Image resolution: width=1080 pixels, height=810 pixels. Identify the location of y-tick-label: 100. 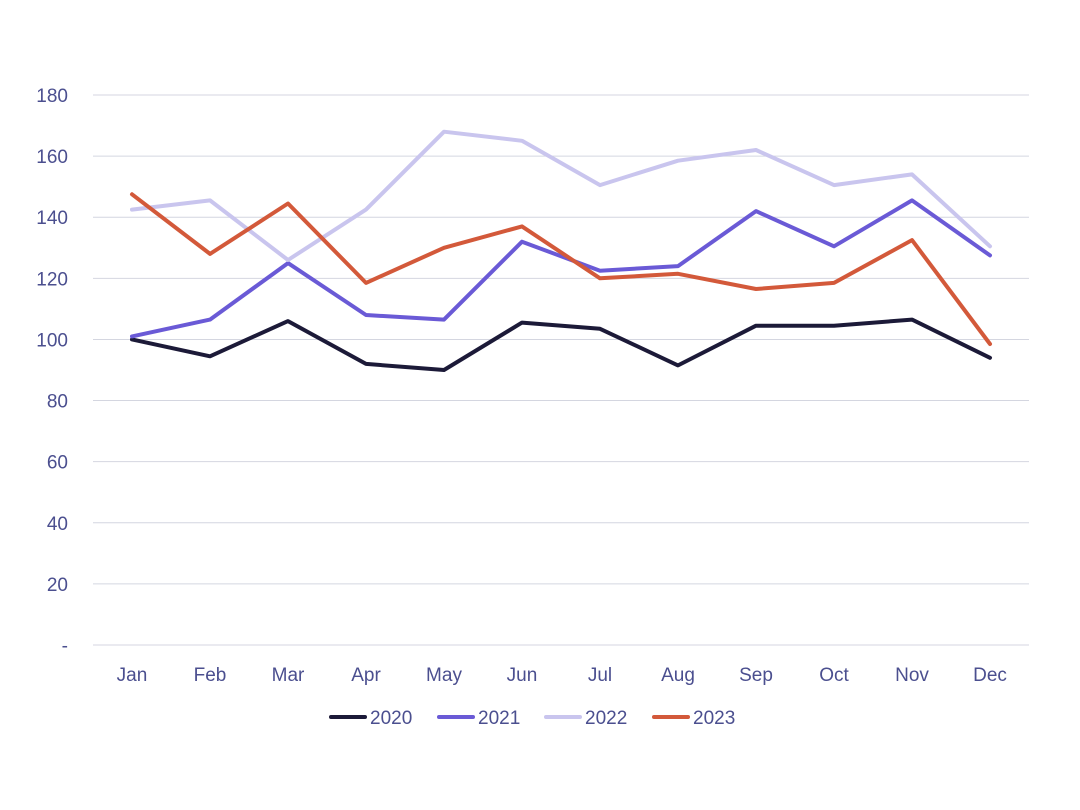
(52, 340).